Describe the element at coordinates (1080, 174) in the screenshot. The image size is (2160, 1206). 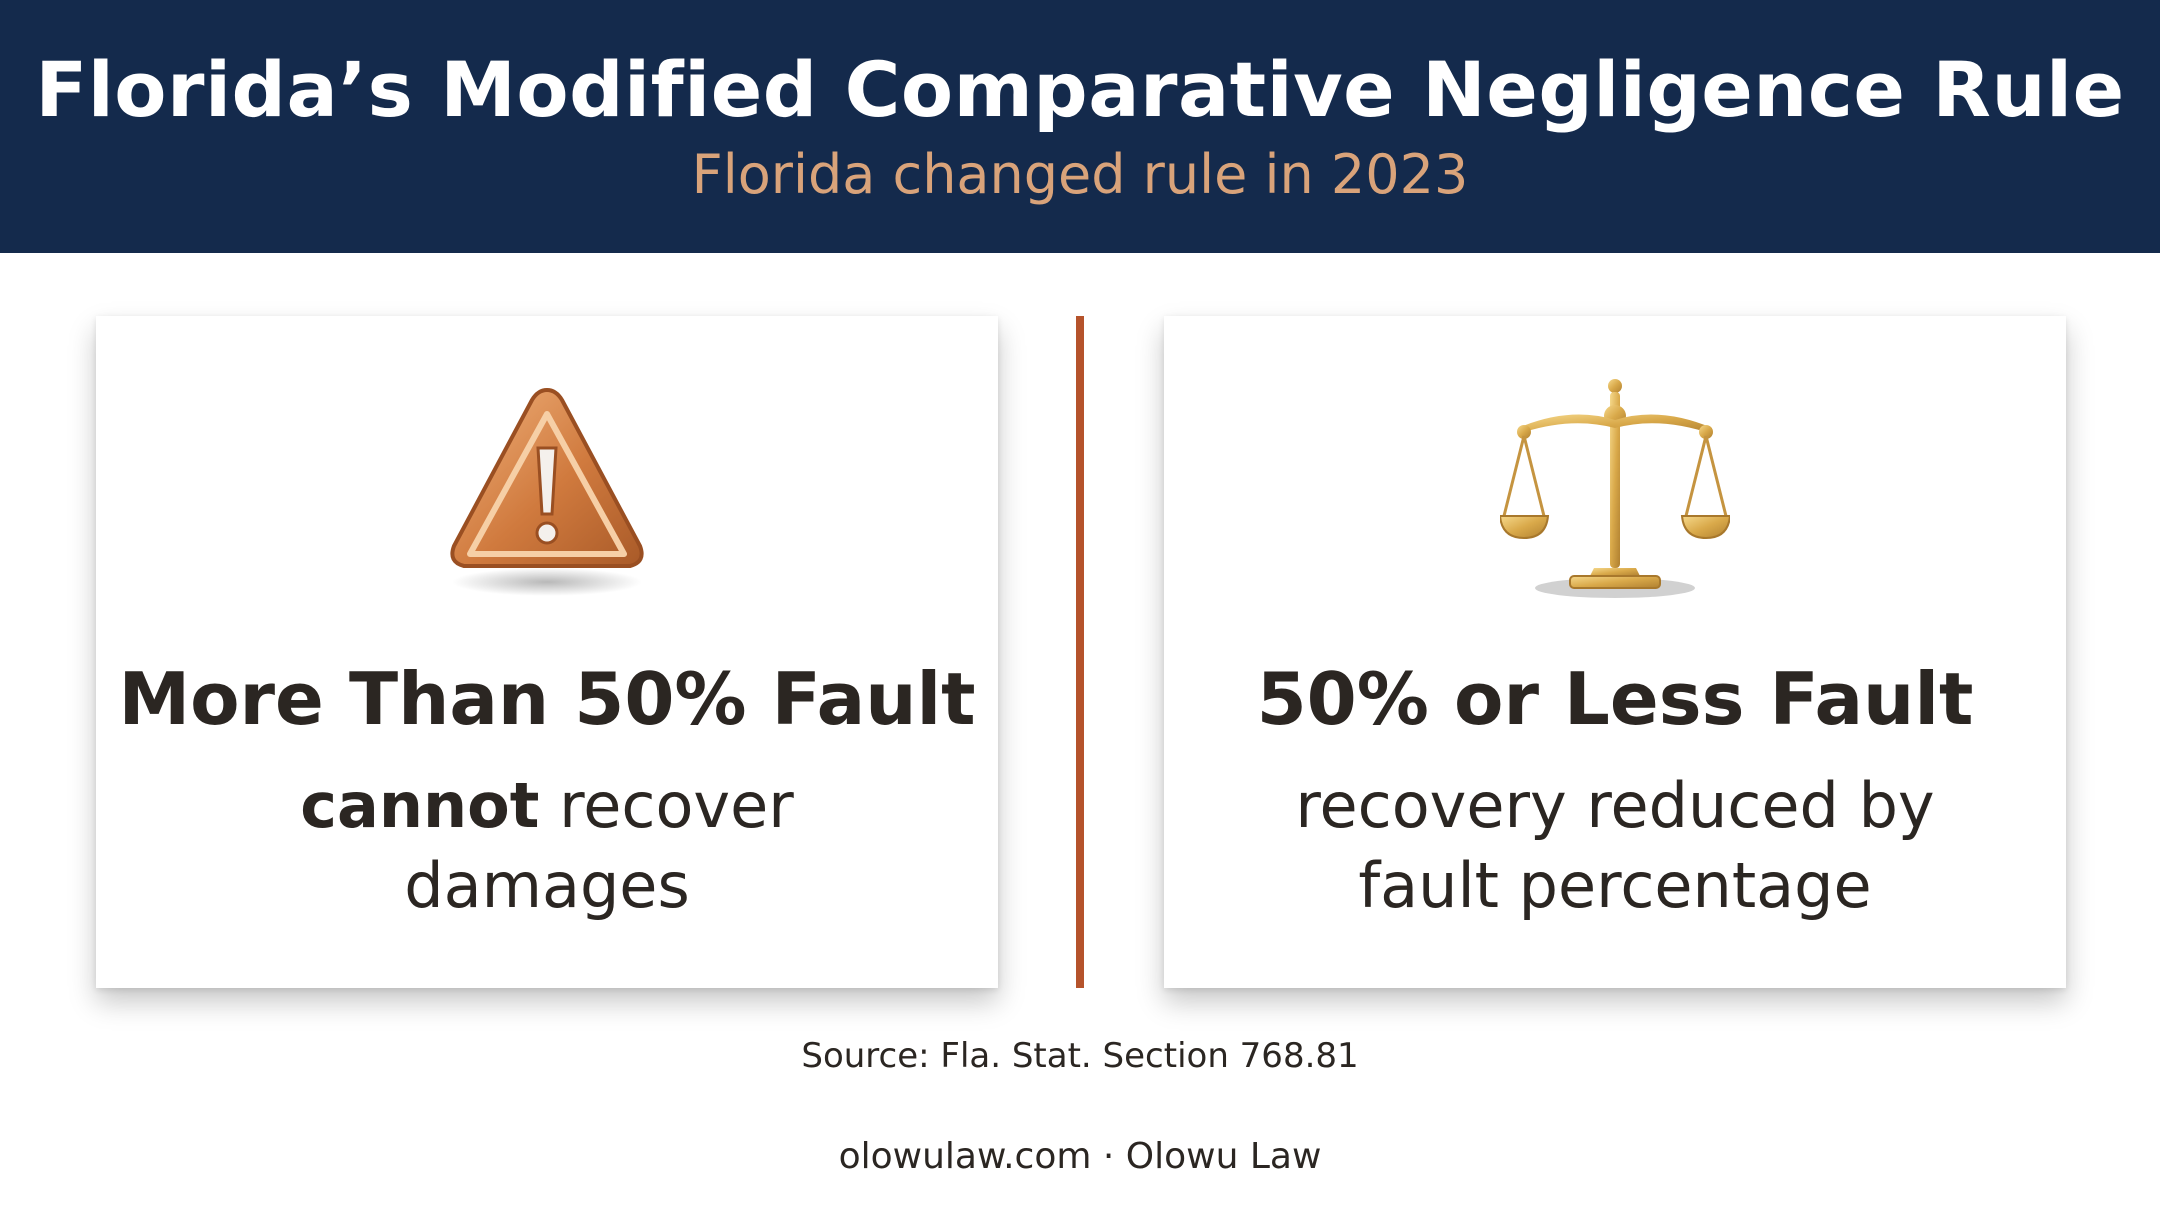
I see `page-subtitle: Florida changed rule in 2023` at that location.